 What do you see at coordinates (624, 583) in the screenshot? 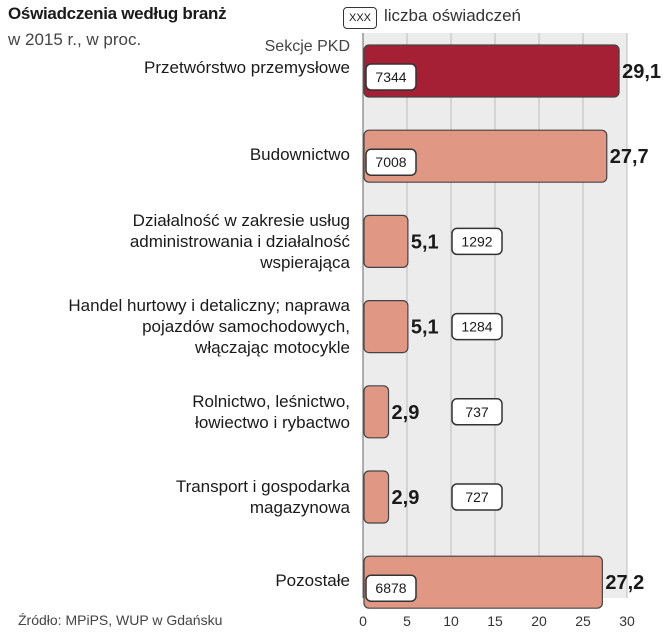
I see `value-label: 27,2` at bounding box center [624, 583].